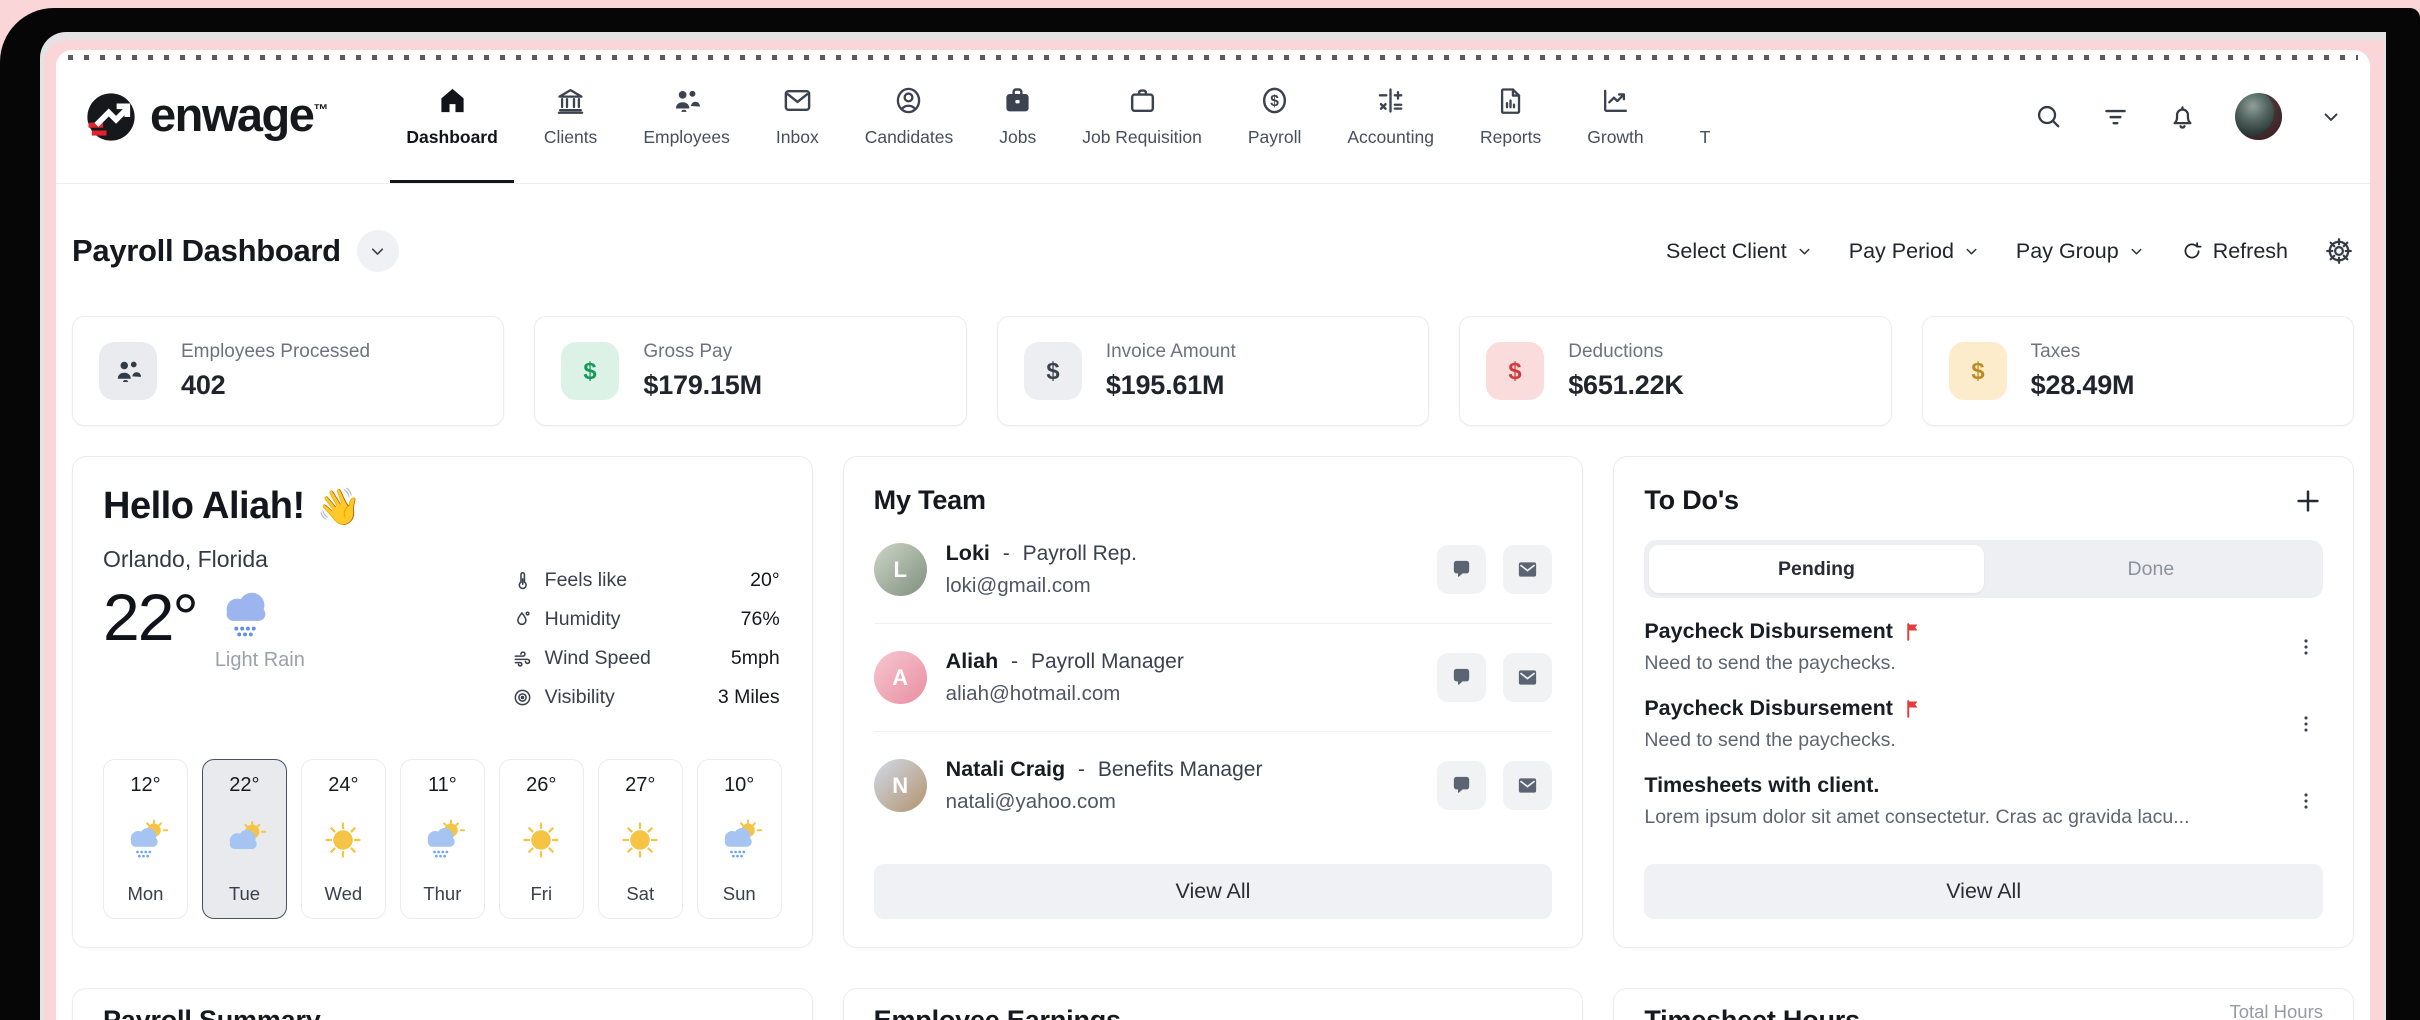  I want to click on member-name: Natali Craig, so click(1005, 769).